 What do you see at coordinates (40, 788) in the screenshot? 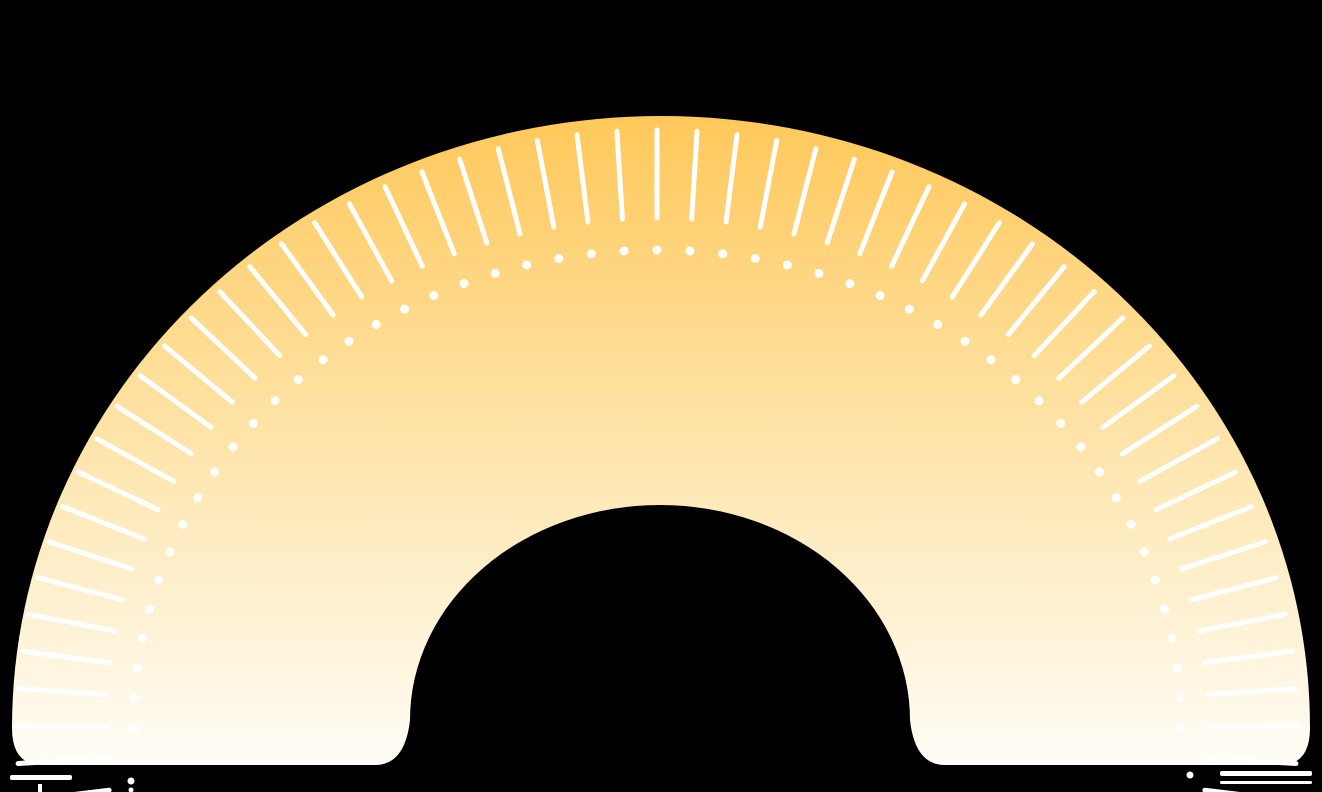
I see `baseline-stub-left` at bounding box center [40, 788].